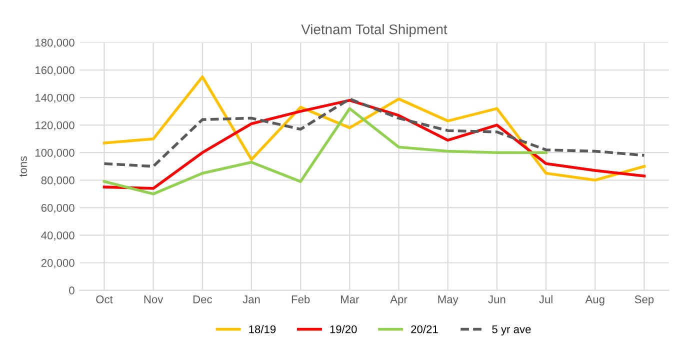 This screenshot has height=354, width=693. I want to click on x-tick-label: Mar, so click(350, 300).